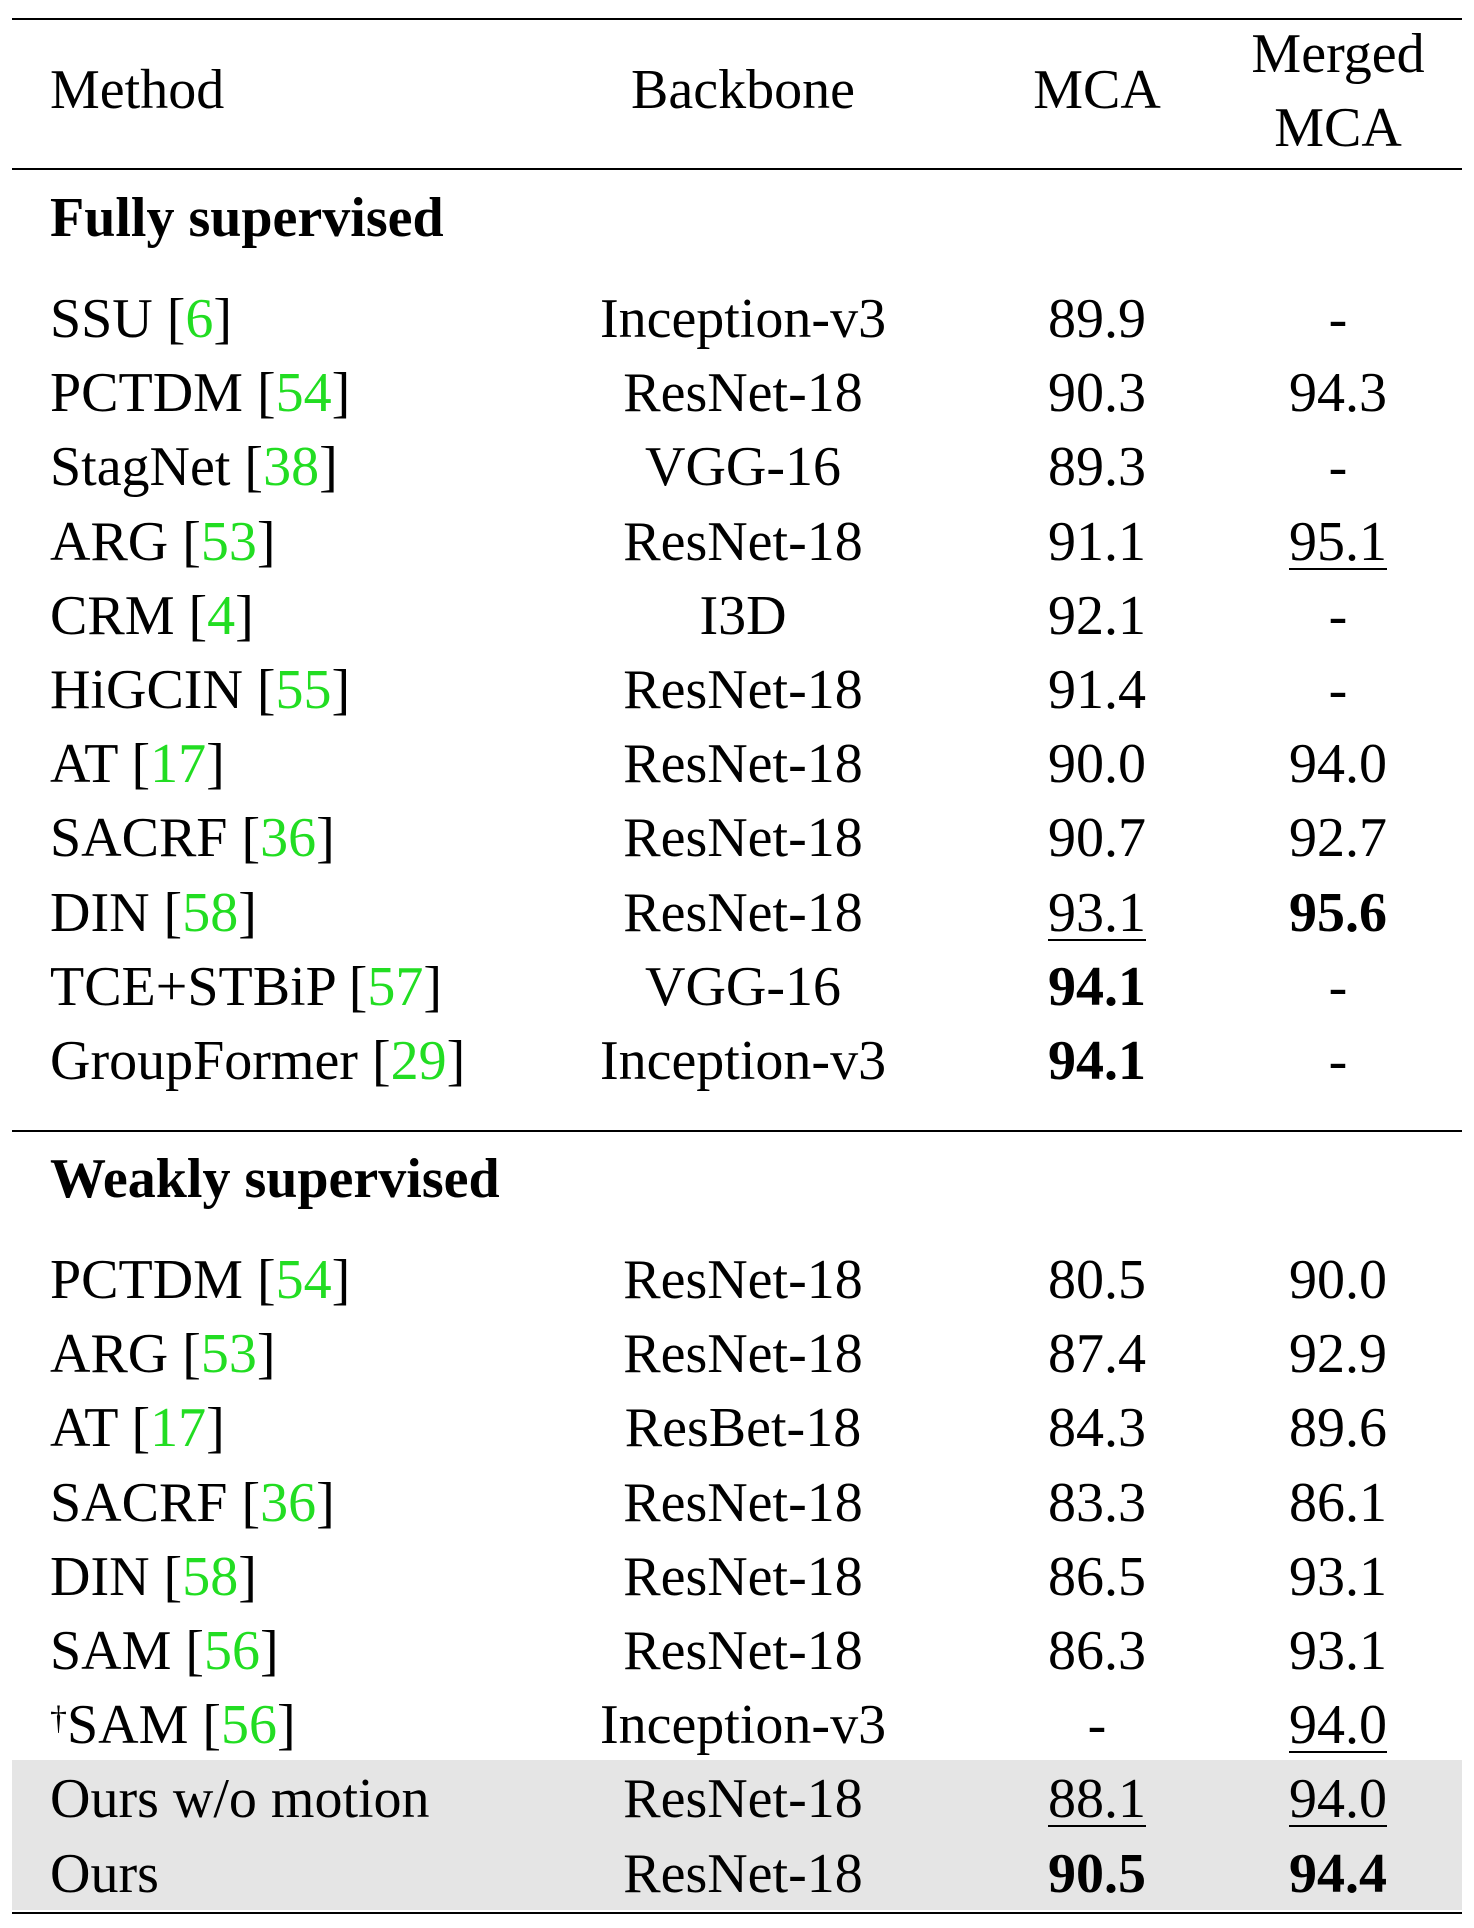 The height and width of the screenshot is (1928, 1474). What do you see at coordinates (153, 690) in the screenshot?
I see `method-name: HiGCIN` at bounding box center [153, 690].